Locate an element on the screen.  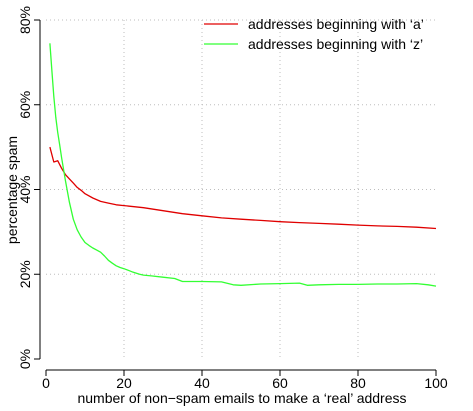
x-tick-label: 0 is located at coordinates (46, 383).